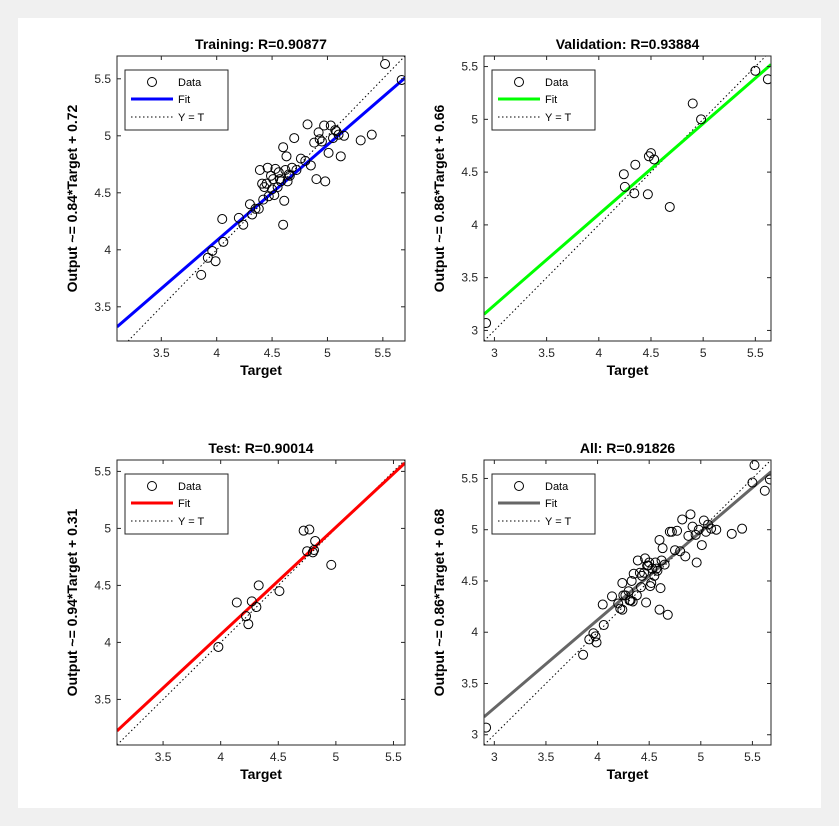 This screenshot has width=839, height=826. What do you see at coordinates (72, 198) in the screenshot?
I see `y-axis-label: Output ~= 0.84*Target + 0.72` at bounding box center [72, 198].